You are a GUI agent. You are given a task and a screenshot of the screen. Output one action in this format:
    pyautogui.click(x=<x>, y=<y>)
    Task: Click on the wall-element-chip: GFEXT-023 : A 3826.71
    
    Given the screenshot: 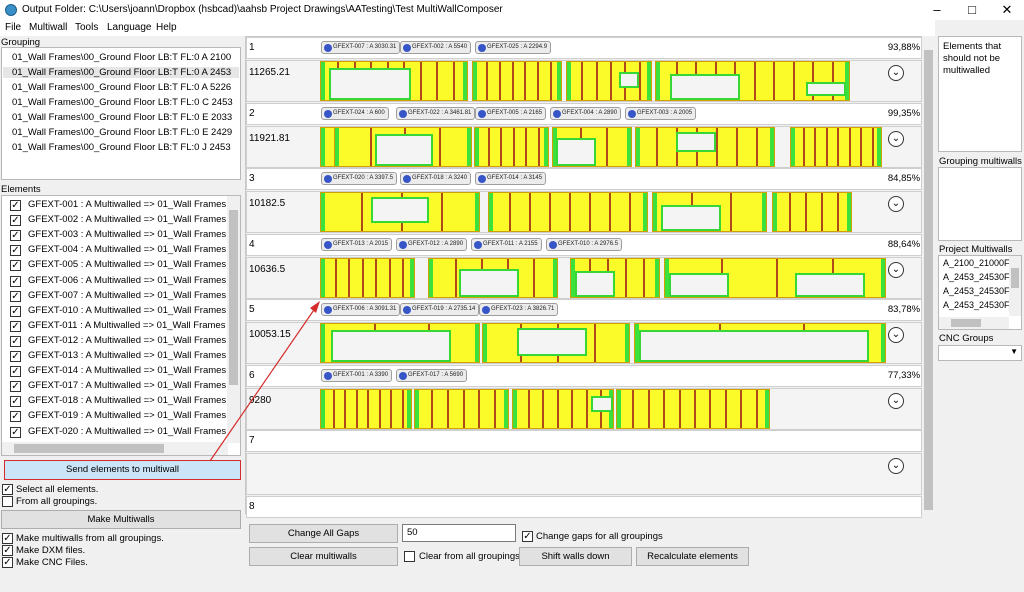 What is the action you would take?
    pyautogui.click(x=519, y=309)
    